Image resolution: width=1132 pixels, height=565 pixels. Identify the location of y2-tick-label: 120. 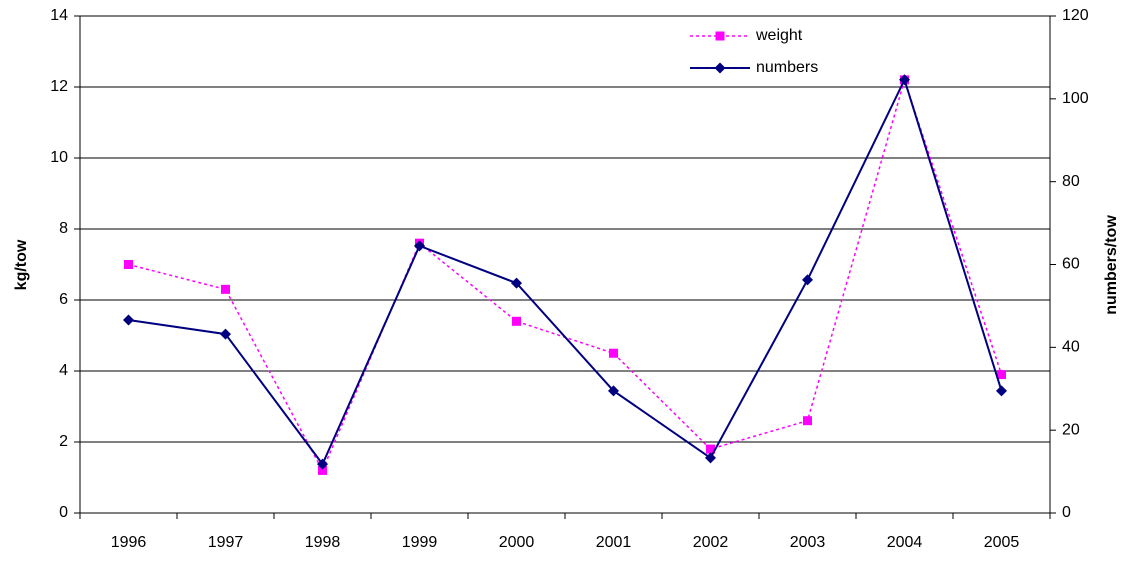
(1075, 15).